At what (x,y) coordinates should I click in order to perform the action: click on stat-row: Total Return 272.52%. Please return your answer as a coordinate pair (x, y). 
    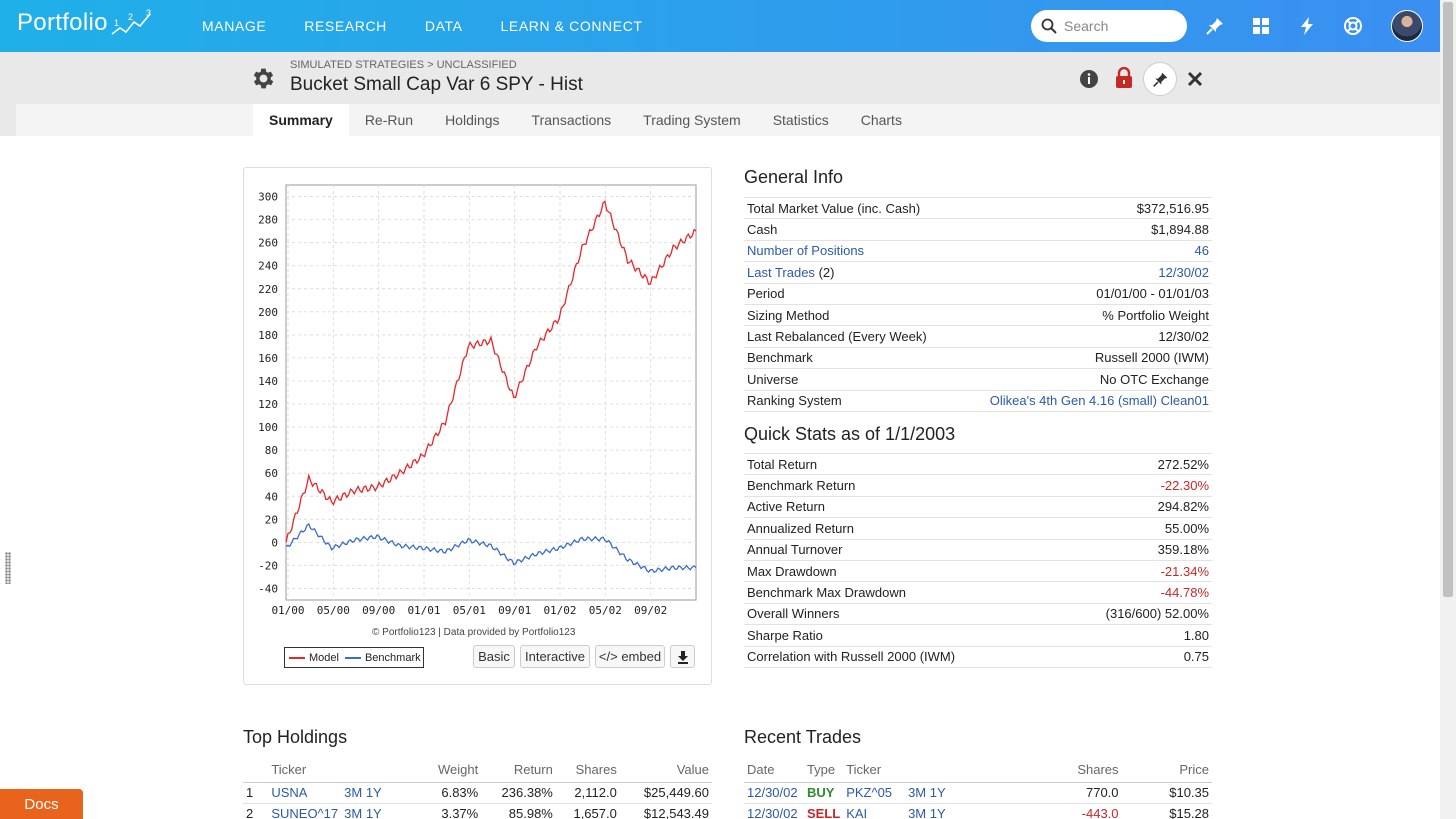
    Looking at the image, I should click on (978, 464).